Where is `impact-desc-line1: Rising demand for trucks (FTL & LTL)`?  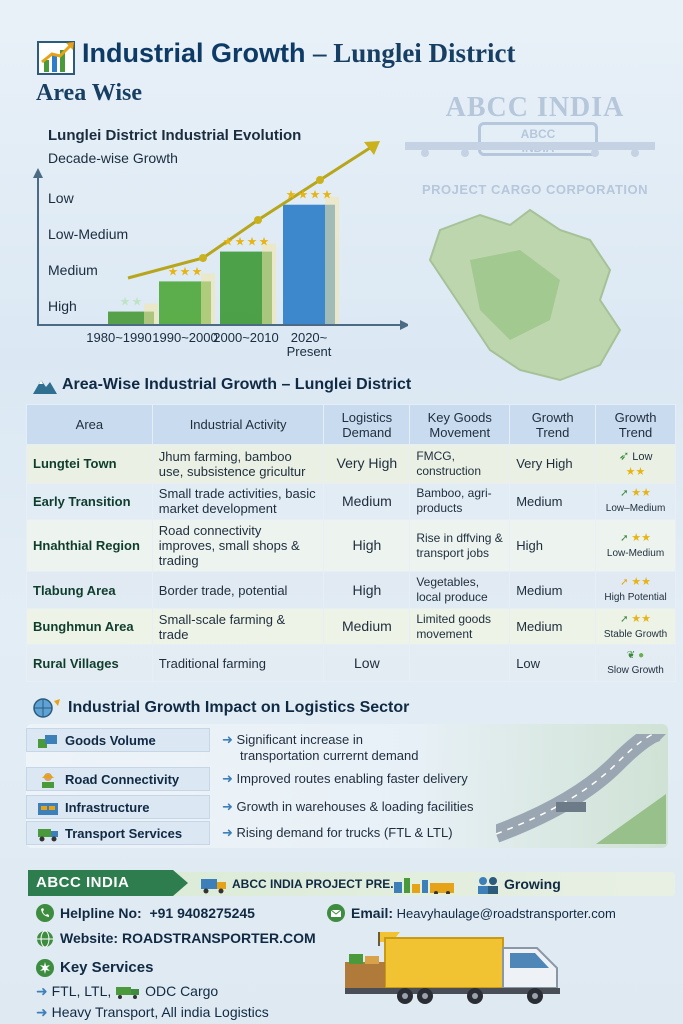
impact-desc-line1: Rising demand for trucks (FTL & LTL) is located at coordinates (344, 832).